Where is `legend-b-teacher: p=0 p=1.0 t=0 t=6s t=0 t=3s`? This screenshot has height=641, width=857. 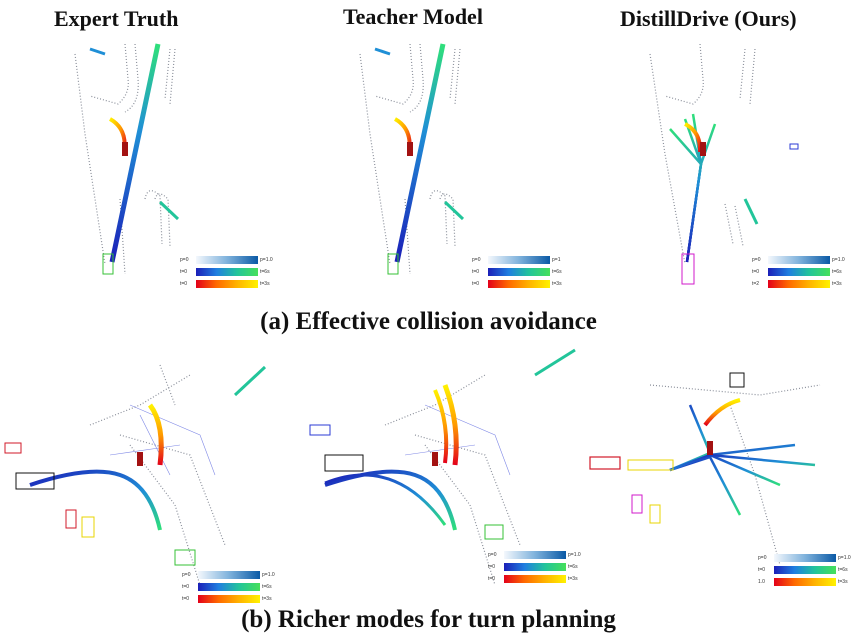
legend-b-teacher: p=0 p=1.0 t=0 t=6s t=0 t=3s is located at coordinates (537, 570).